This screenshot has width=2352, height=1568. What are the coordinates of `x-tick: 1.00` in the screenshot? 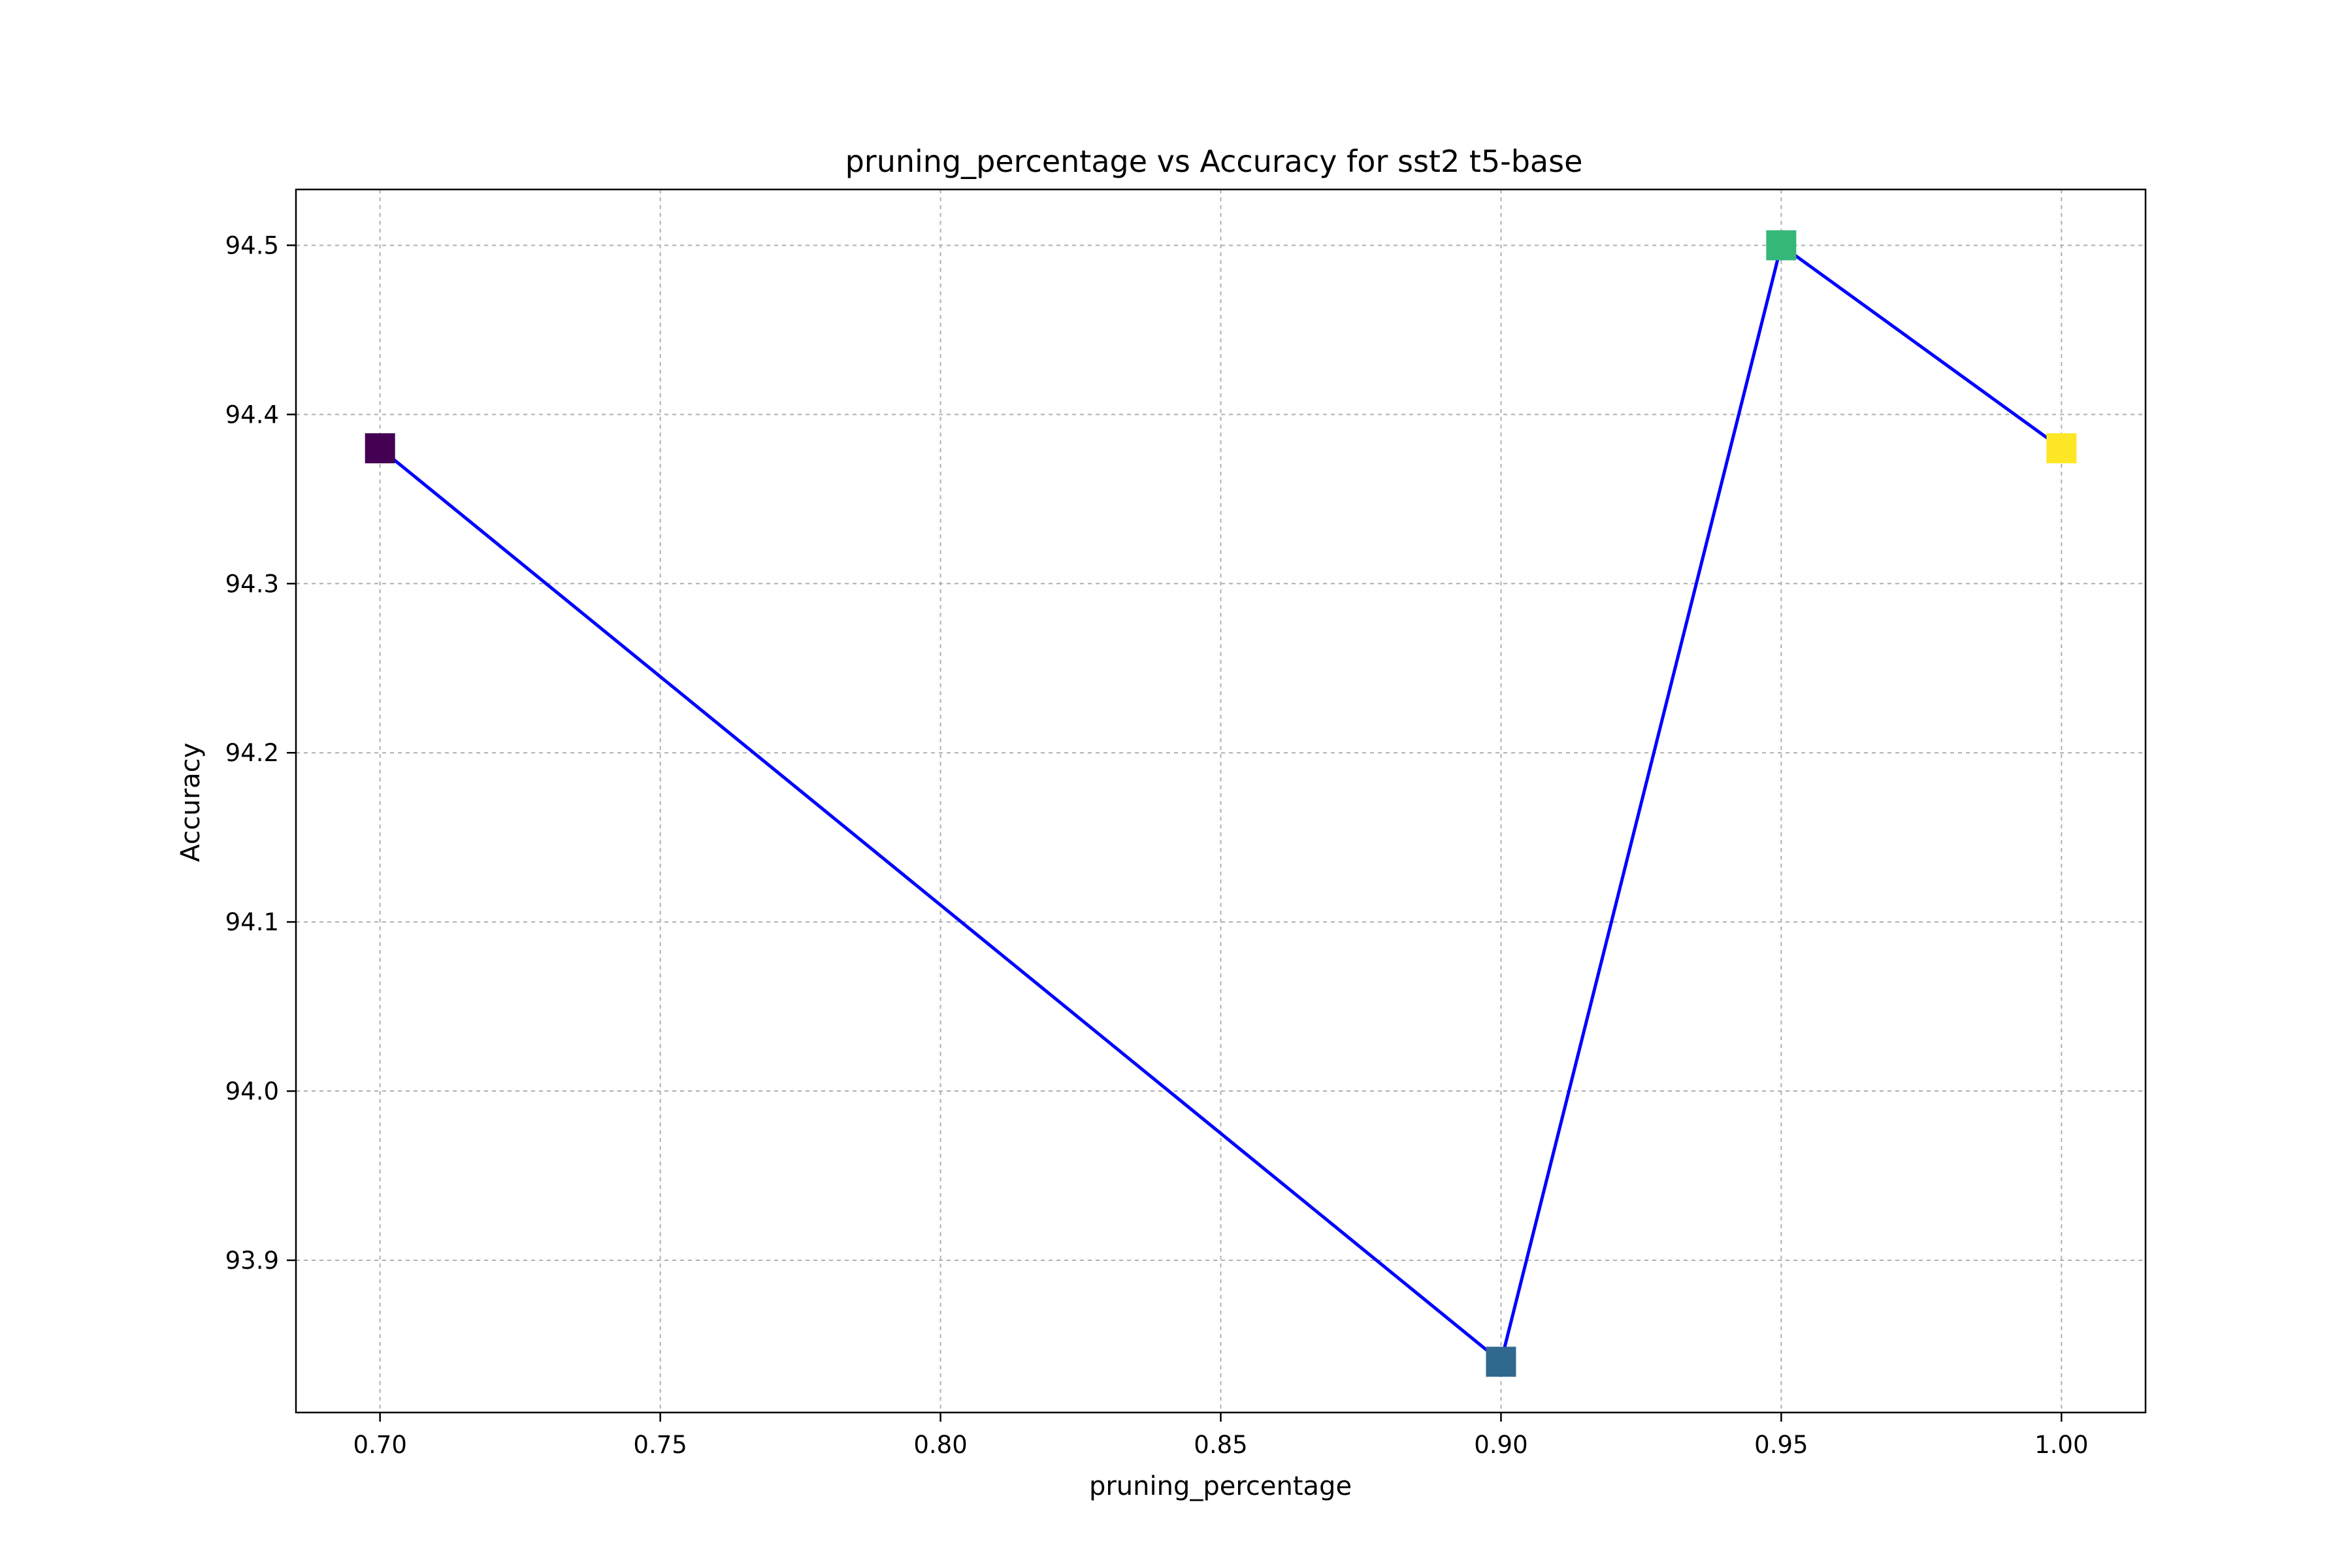 It's located at (2061, 1436).